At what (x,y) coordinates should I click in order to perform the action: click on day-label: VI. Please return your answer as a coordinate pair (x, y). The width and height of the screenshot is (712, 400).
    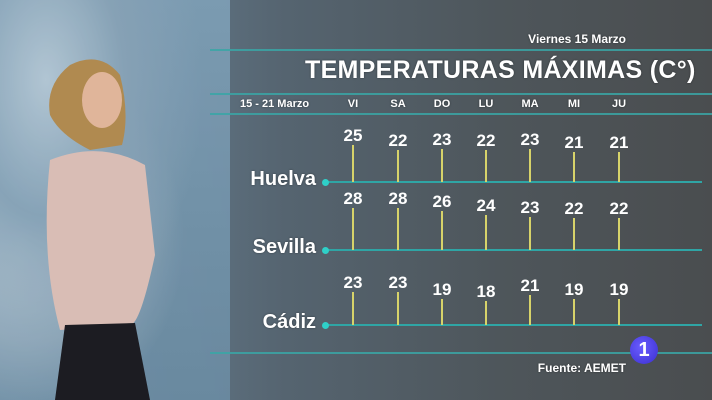
    Looking at the image, I should click on (353, 104).